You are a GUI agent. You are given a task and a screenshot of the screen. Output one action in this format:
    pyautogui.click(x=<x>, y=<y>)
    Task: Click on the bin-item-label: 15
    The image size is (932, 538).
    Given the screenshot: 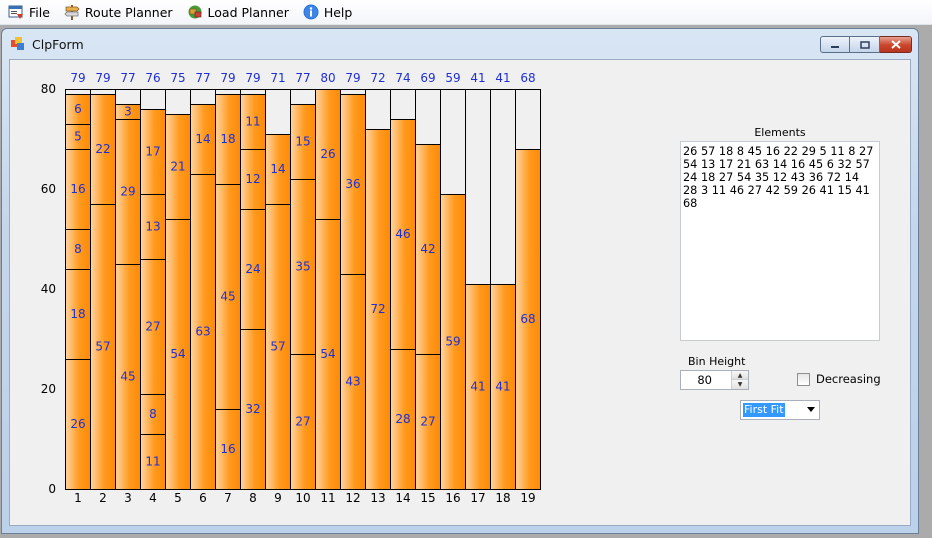 What is the action you would take?
    pyautogui.click(x=302, y=142)
    